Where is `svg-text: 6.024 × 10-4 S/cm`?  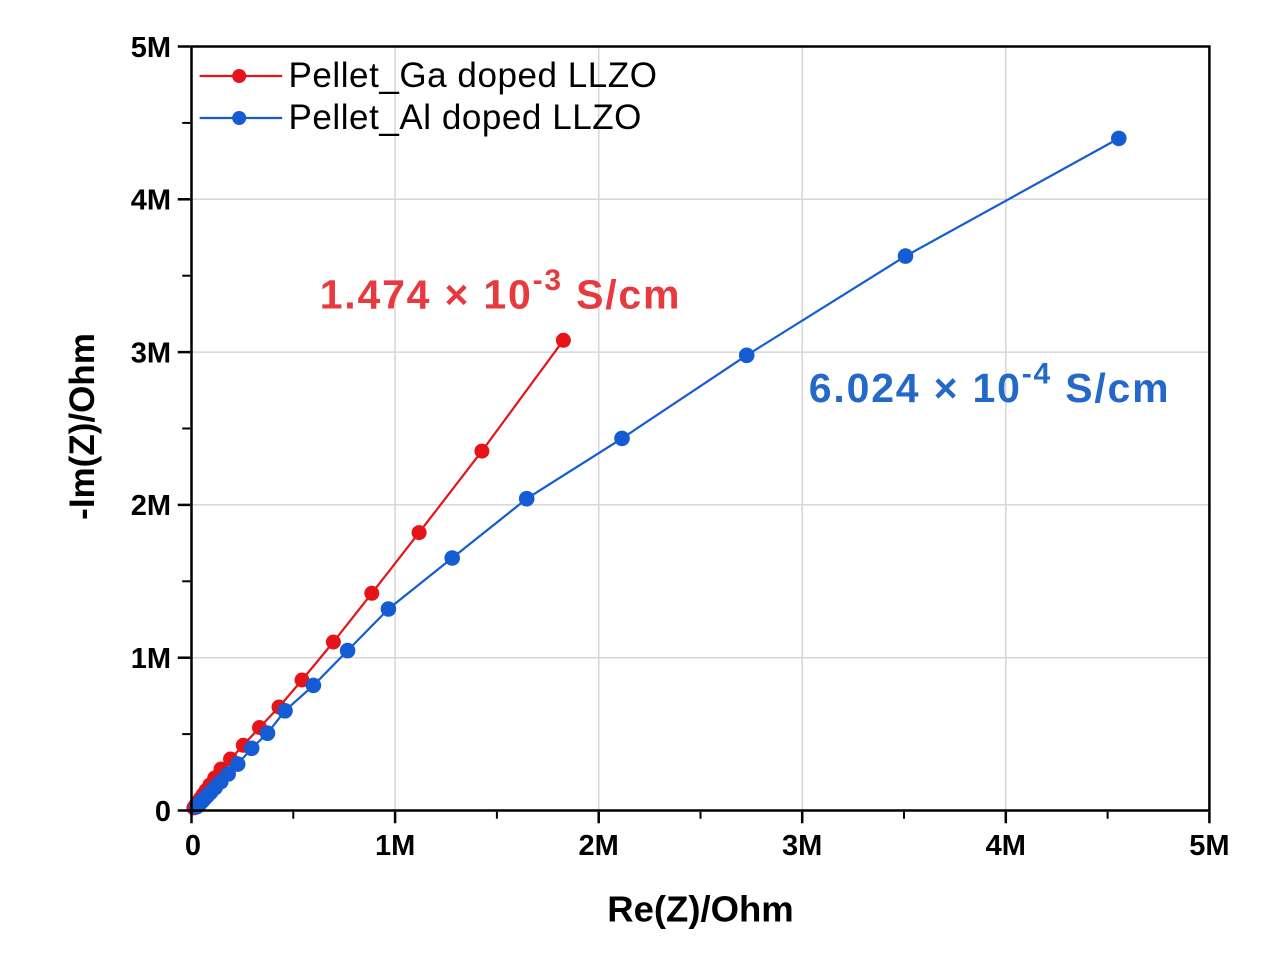 svg-text: 6.024 × 10-4 S/cm is located at coordinates (990, 384).